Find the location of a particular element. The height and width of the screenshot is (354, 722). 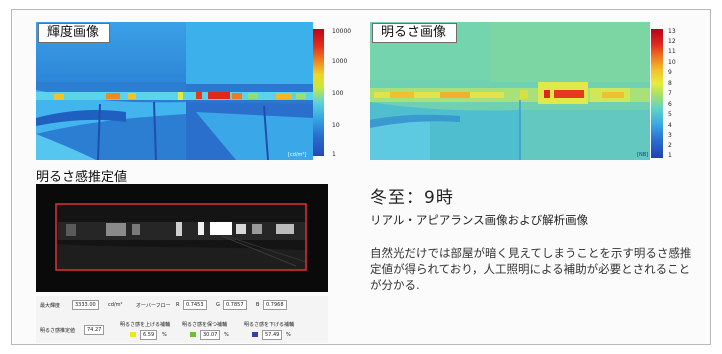

r-label: R is located at coordinates (178, 305).